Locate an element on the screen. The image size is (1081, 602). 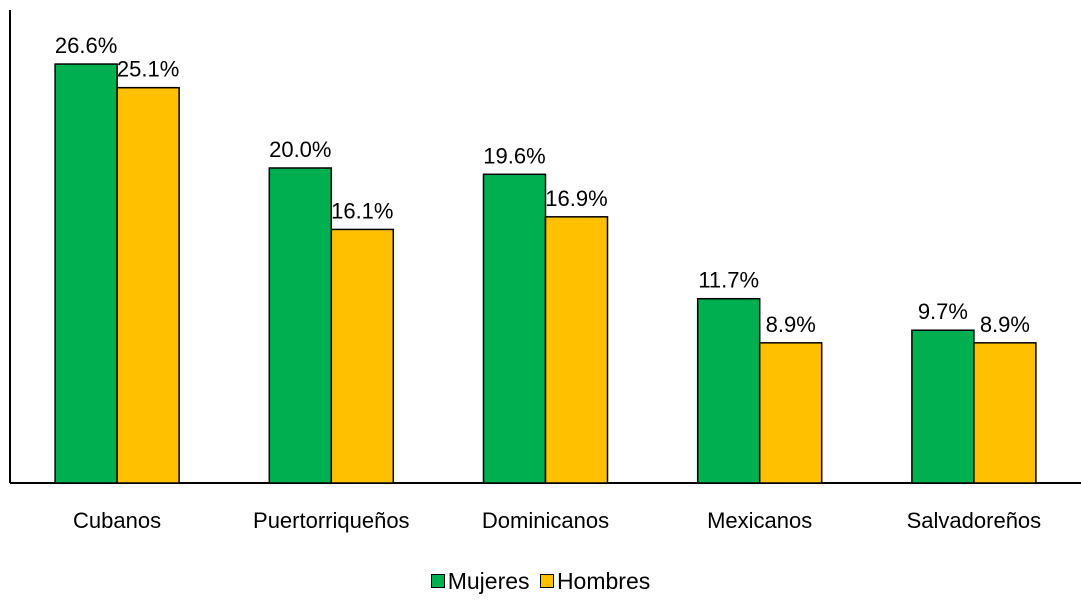
bar-mujeres-cubanos is located at coordinates (86, 273).